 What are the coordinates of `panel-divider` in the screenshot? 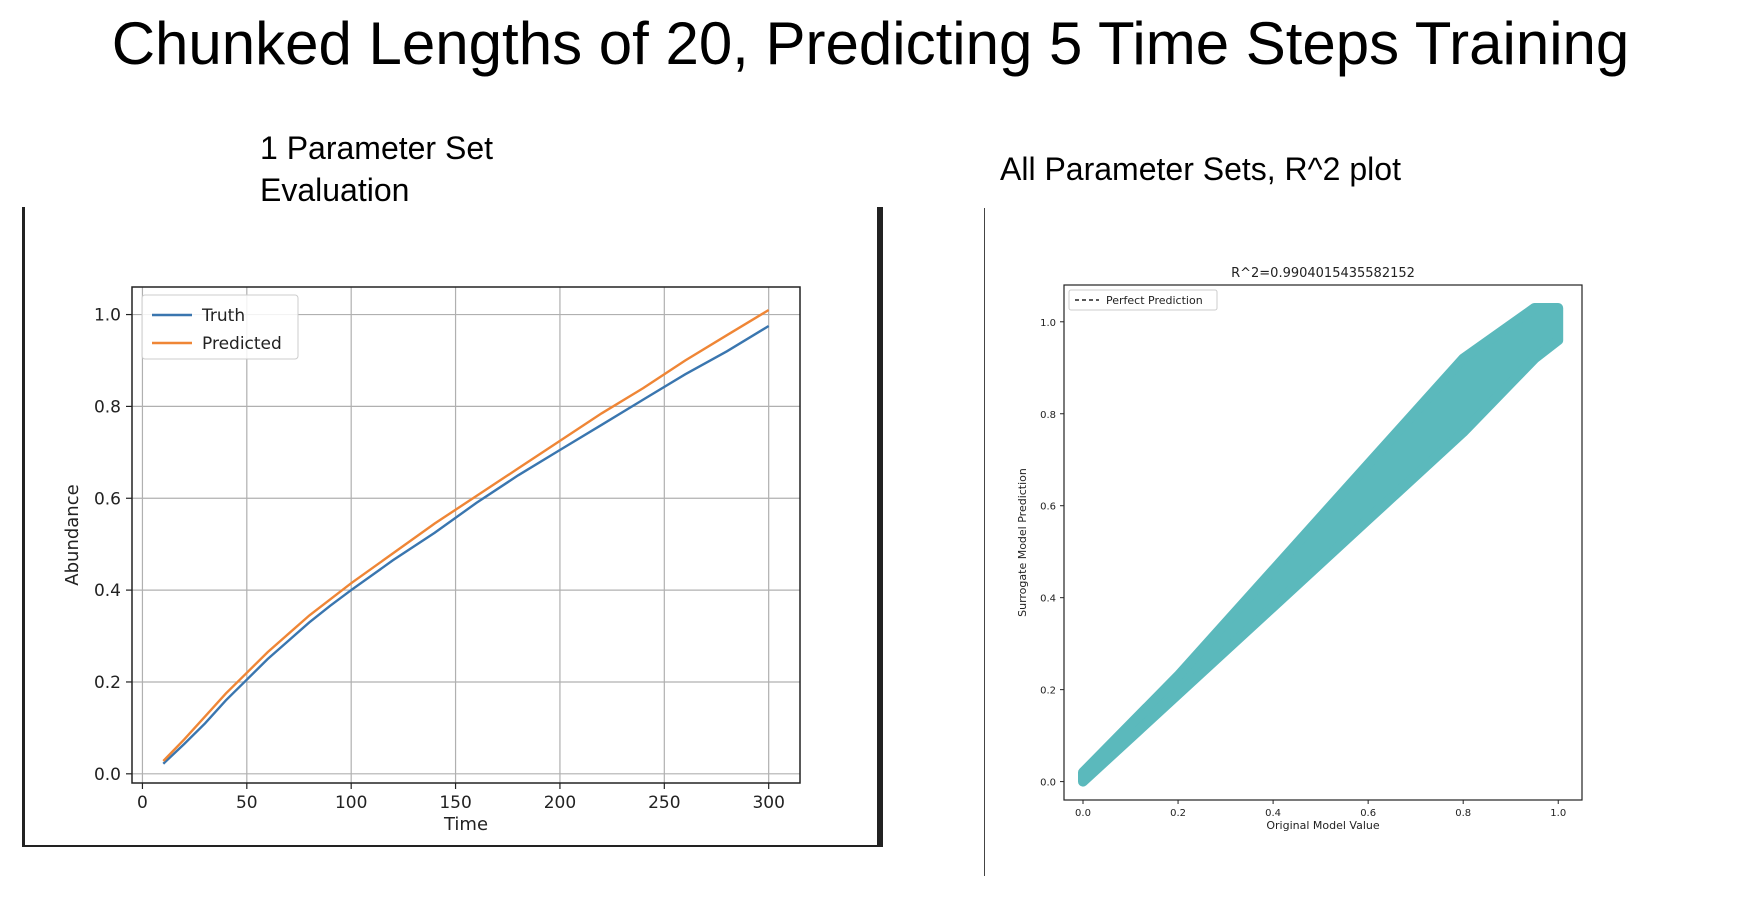 It's located at (984, 542).